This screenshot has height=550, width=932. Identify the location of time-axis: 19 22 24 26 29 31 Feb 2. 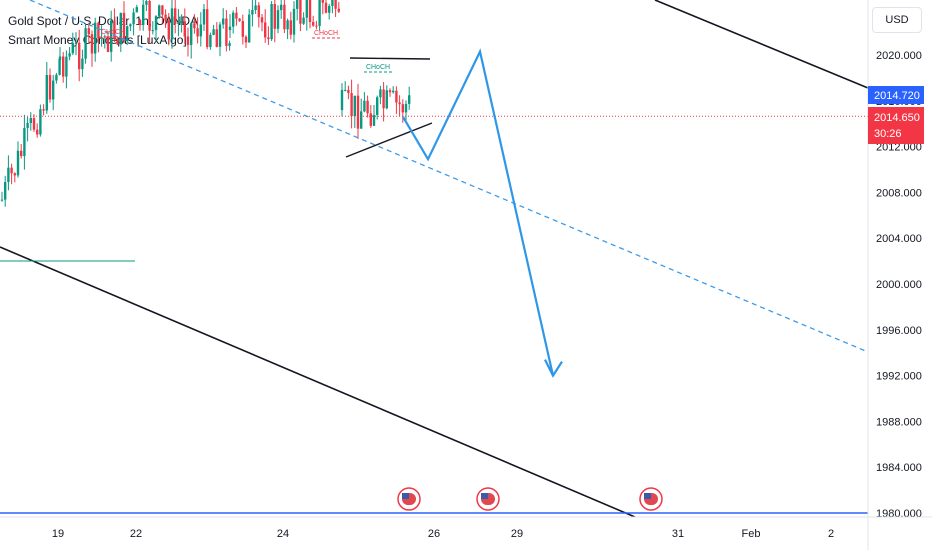
(466, 528).